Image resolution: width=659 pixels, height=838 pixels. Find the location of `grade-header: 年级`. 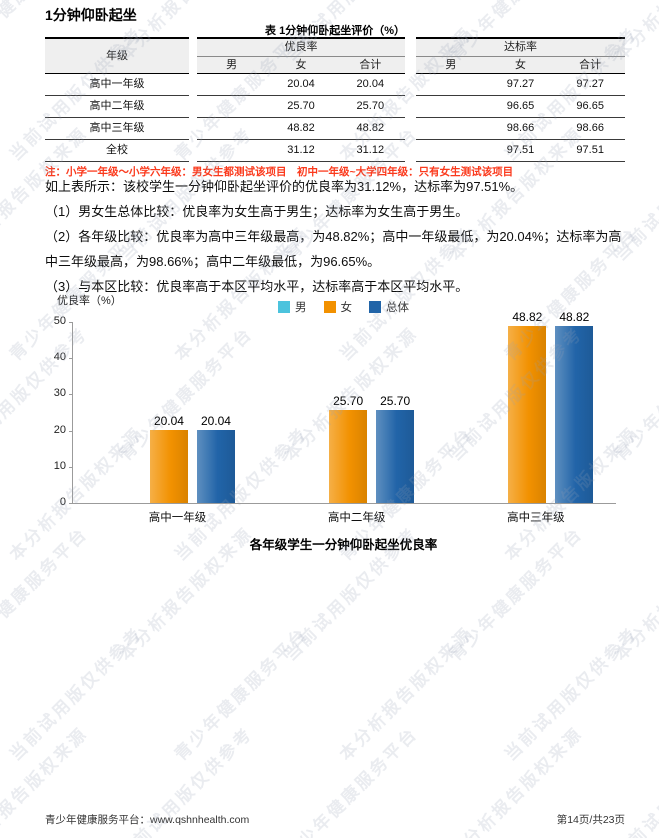

grade-header: 年级 is located at coordinates (117, 56).